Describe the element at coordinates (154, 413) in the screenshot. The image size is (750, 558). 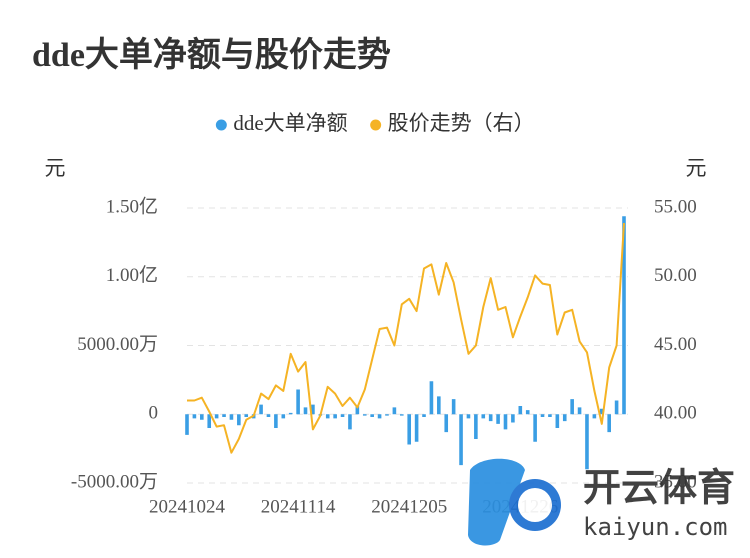
I see `y-tick-label: 0` at that location.